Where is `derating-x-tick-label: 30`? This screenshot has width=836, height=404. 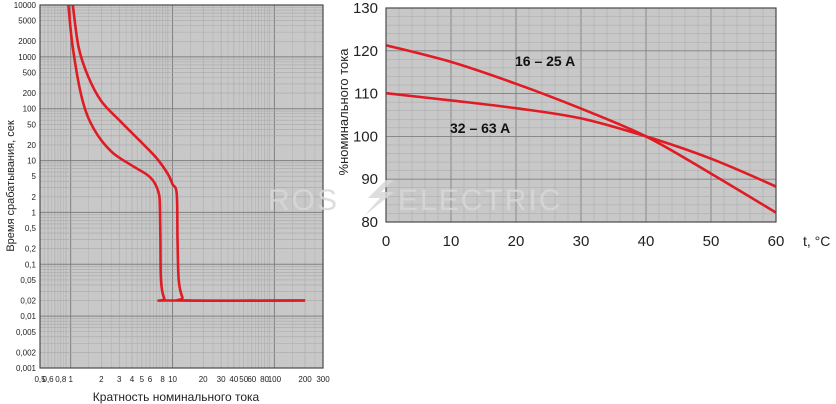
derating-x-tick-label: 30 is located at coordinates (581, 241).